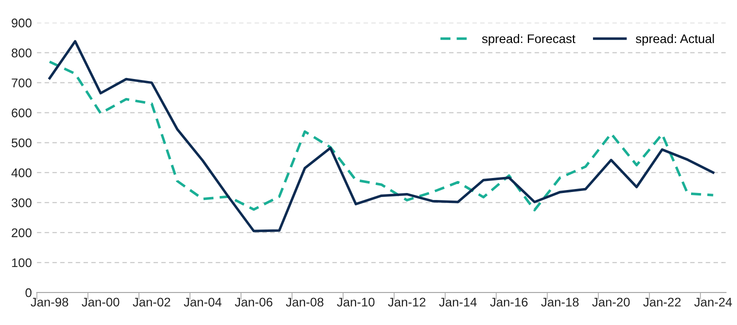 This screenshot has height=325, width=737. What do you see at coordinates (22, 83) in the screenshot?
I see `y-tick-label: 700` at bounding box center [22, 83].